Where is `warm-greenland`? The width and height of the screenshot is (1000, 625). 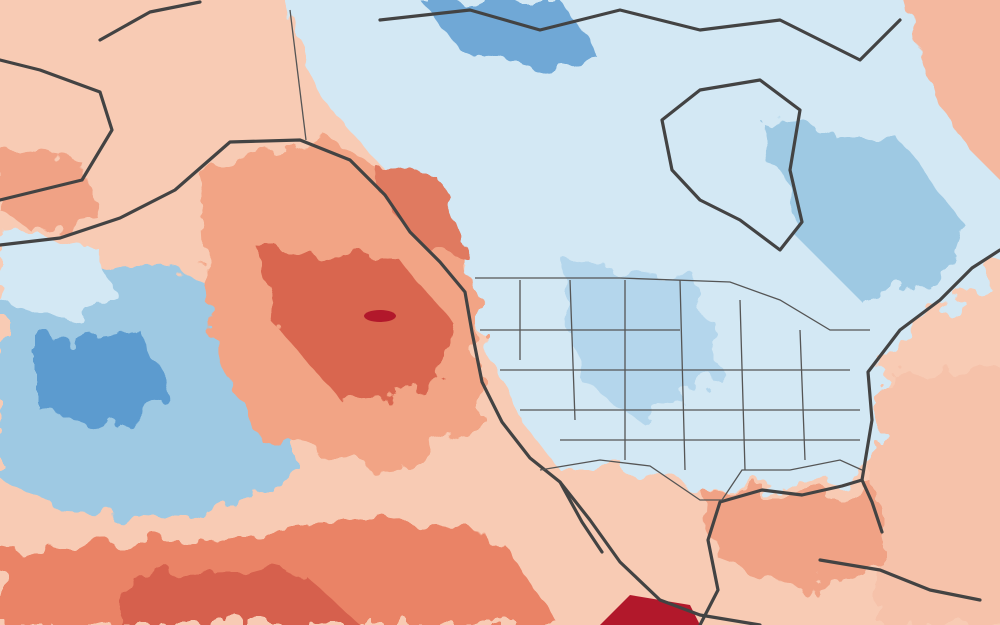
warm-greenland is located at coordinates (952, 90).